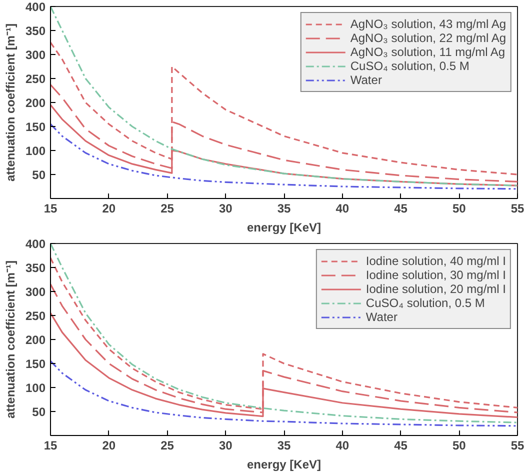  I want to click on legend-label: AgNO₃ solution, 11 mg/ml Ag, so click(428, 52).